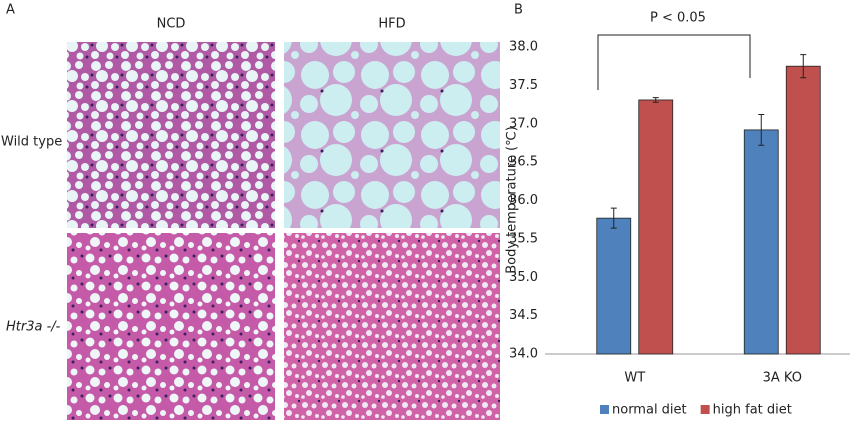  Describe the element at coordinates (523, 47) in the screenshot. I see `y-tick-label: 38.0` at that location.